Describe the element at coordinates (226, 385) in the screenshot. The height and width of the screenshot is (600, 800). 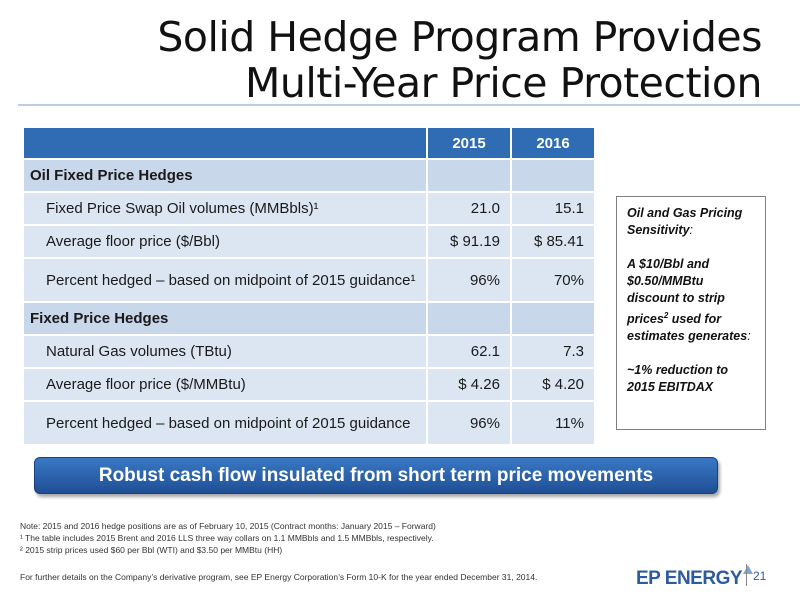
I see `row-label: Average floor price ($/MMBtu)` at that location.